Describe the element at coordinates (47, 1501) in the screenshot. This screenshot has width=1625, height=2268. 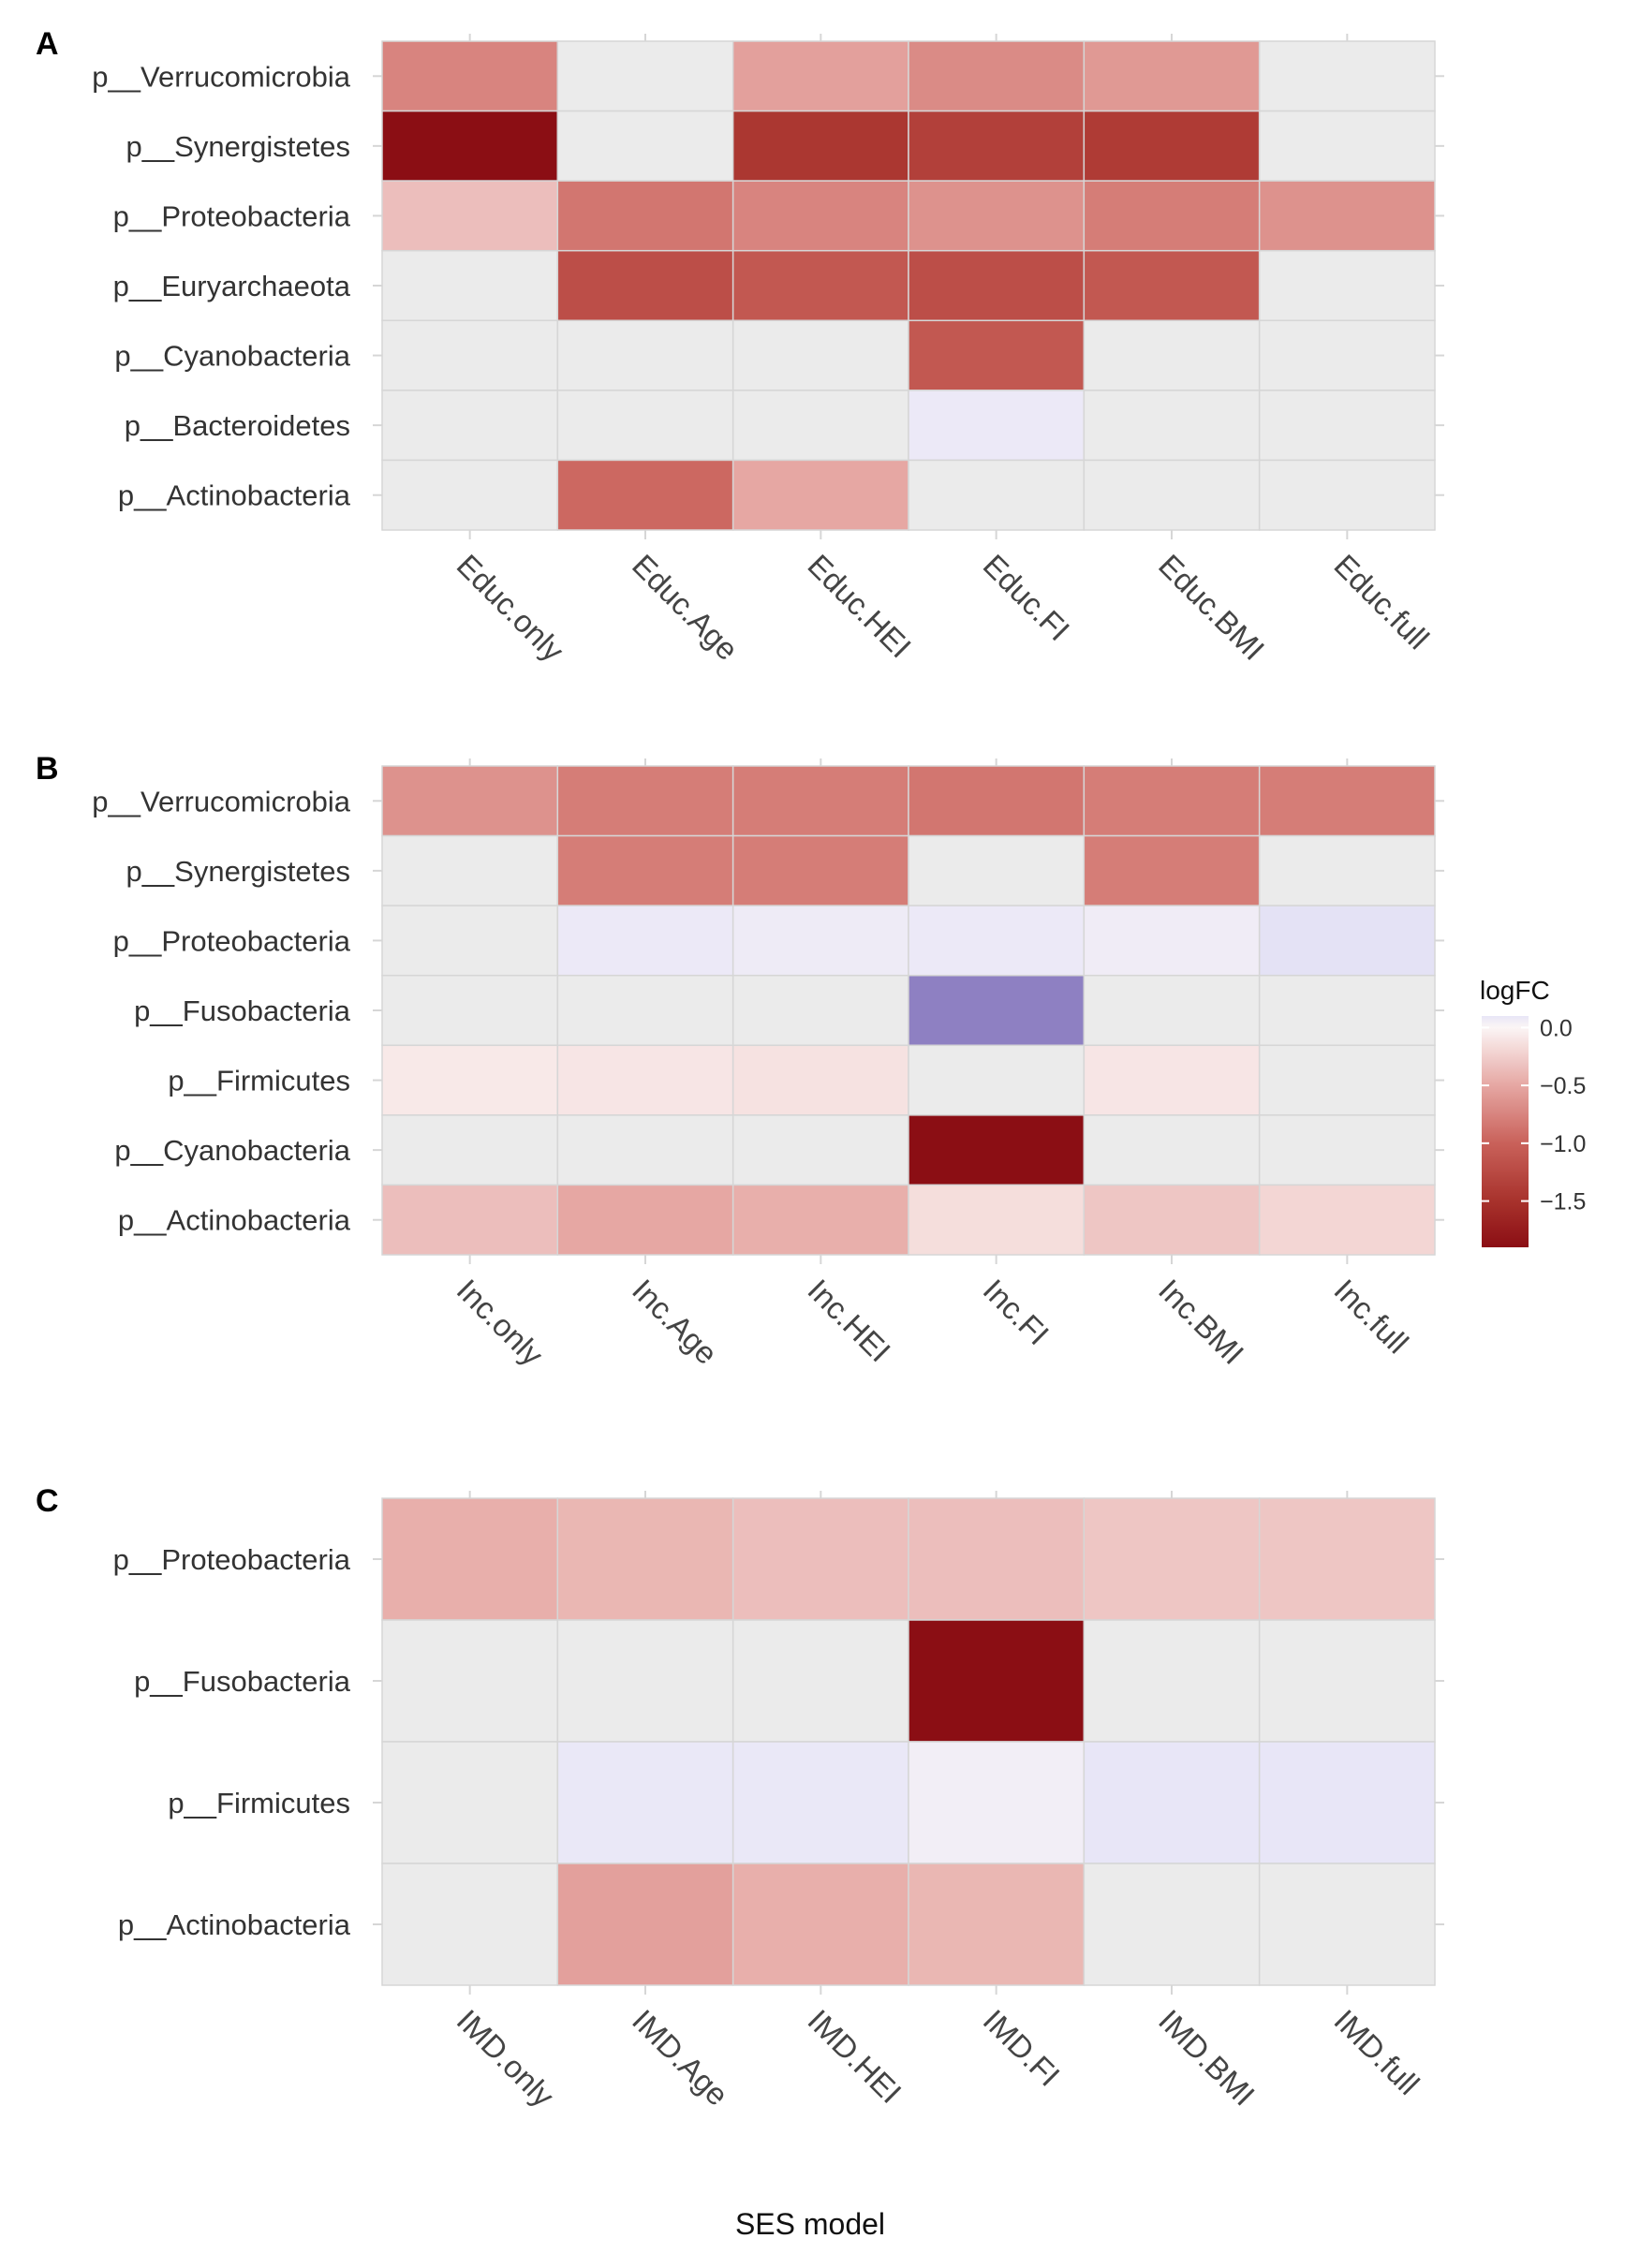
I see `panel-letter: C` at that location.